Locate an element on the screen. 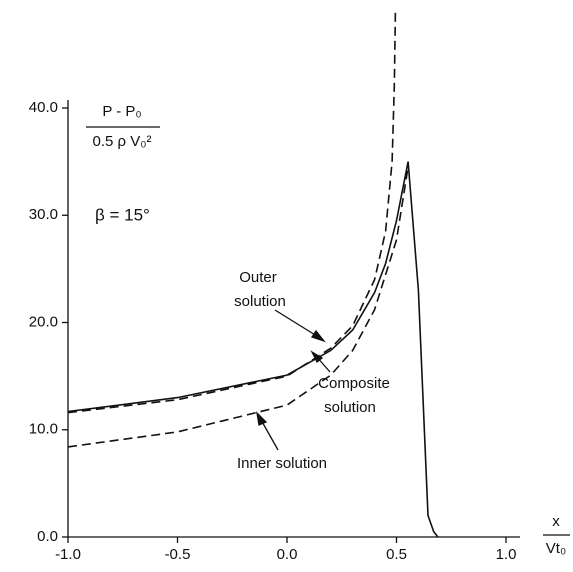 The width and height of the screenshot is (573, 572). x-tick-label: -0.5 is located at coordinates (178, 554).